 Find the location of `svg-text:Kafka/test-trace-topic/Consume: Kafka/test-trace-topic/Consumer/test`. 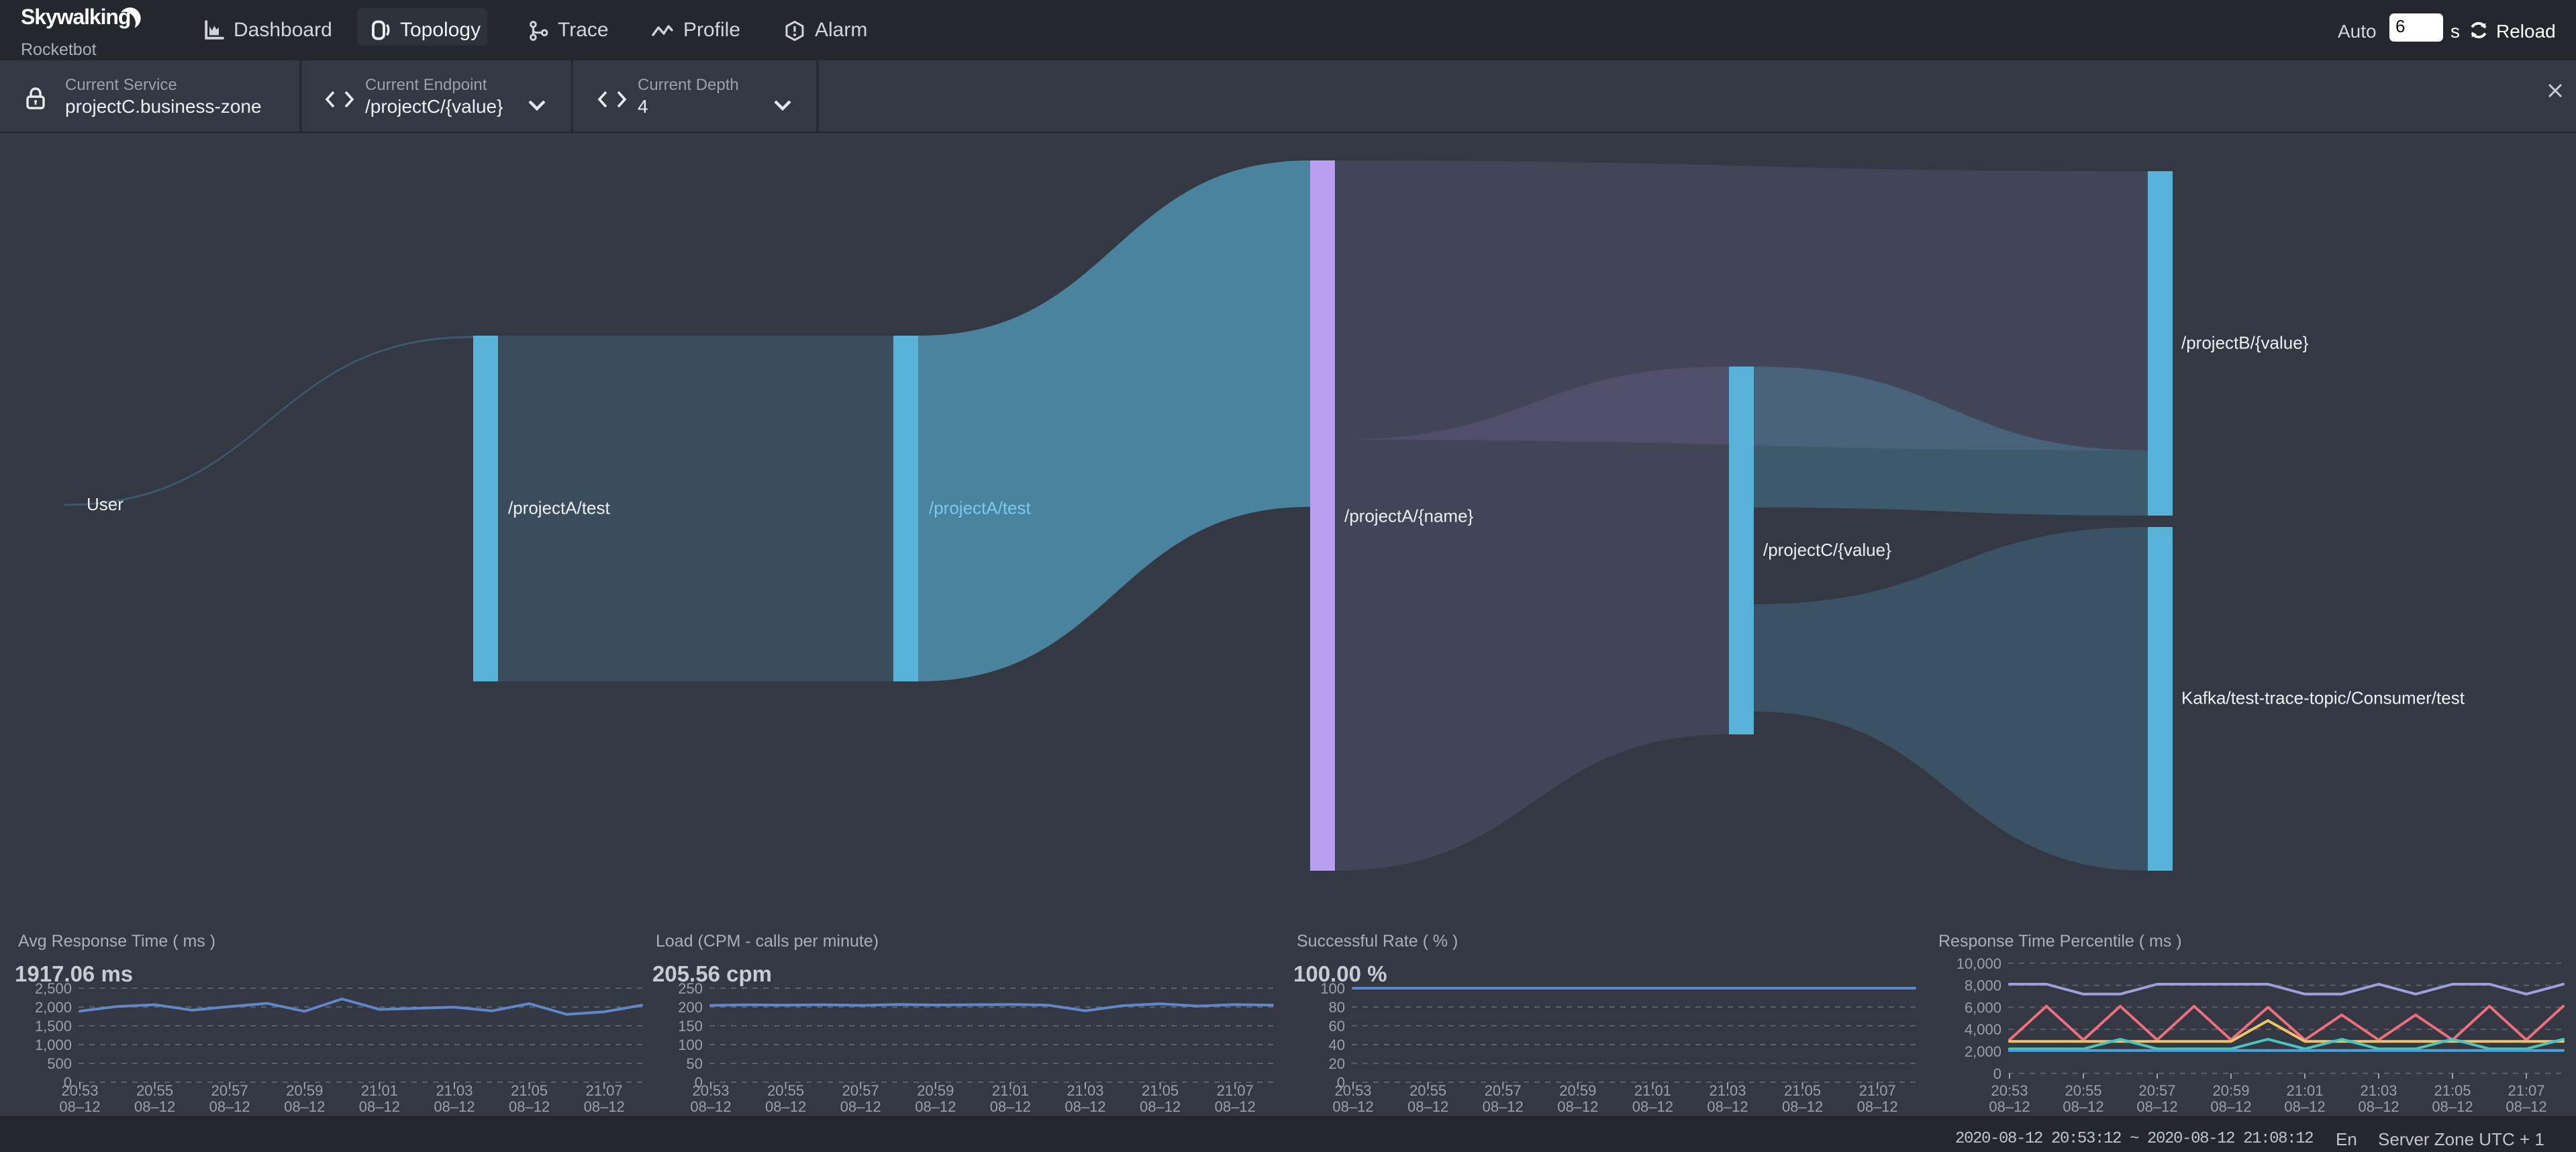

svg-text:Kafka/test-trace-topic/Consume: Kafka/test-trace-topic/Consumer/test is located at coordinates (2323, 697).